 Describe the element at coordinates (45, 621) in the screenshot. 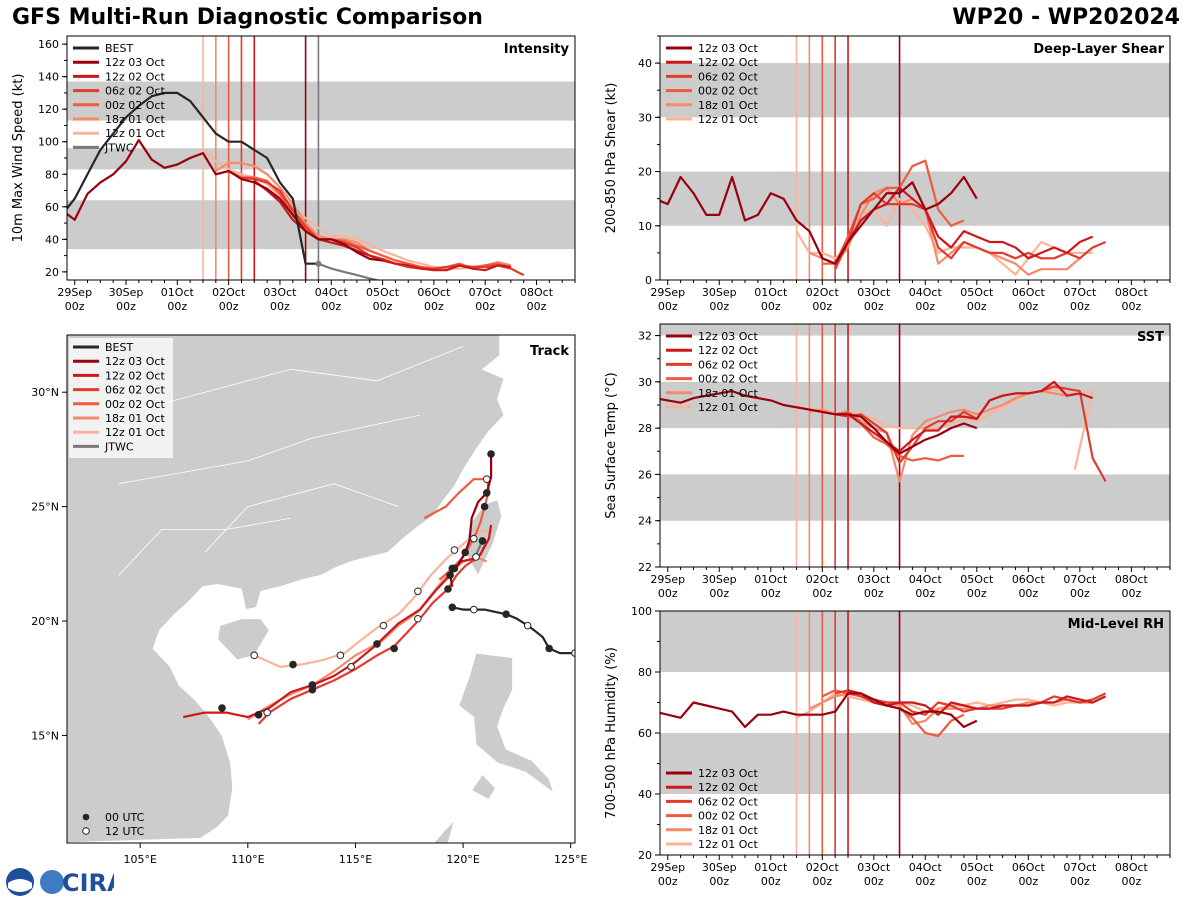

I see `y-tick-label: 20°N` at that location.